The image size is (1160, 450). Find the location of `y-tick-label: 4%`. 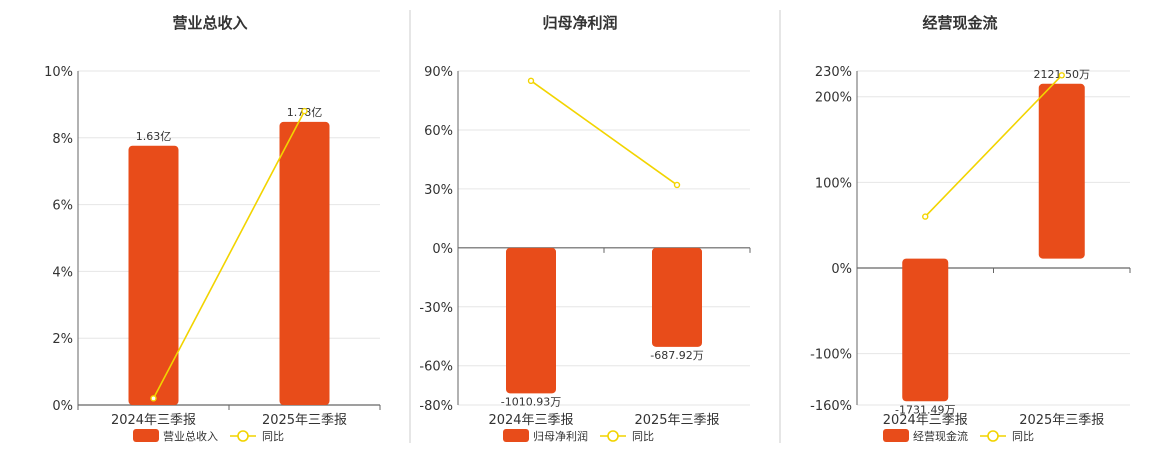

y-tick-label: 4% is located at coordinates (62, 272).